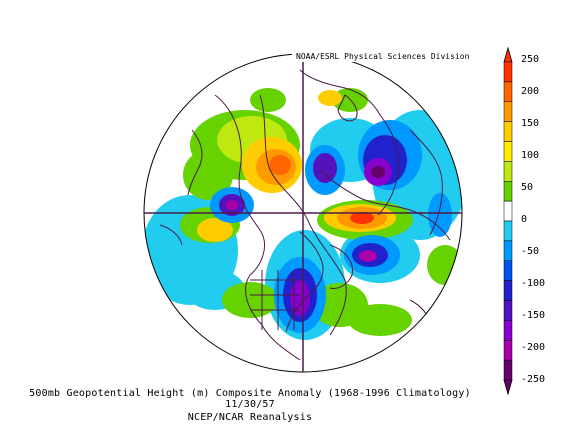 The image size is (565, 437). Describe the element at coordinates (530, 59) in the screenshot. I see `colorbar-label: 250` at that location.